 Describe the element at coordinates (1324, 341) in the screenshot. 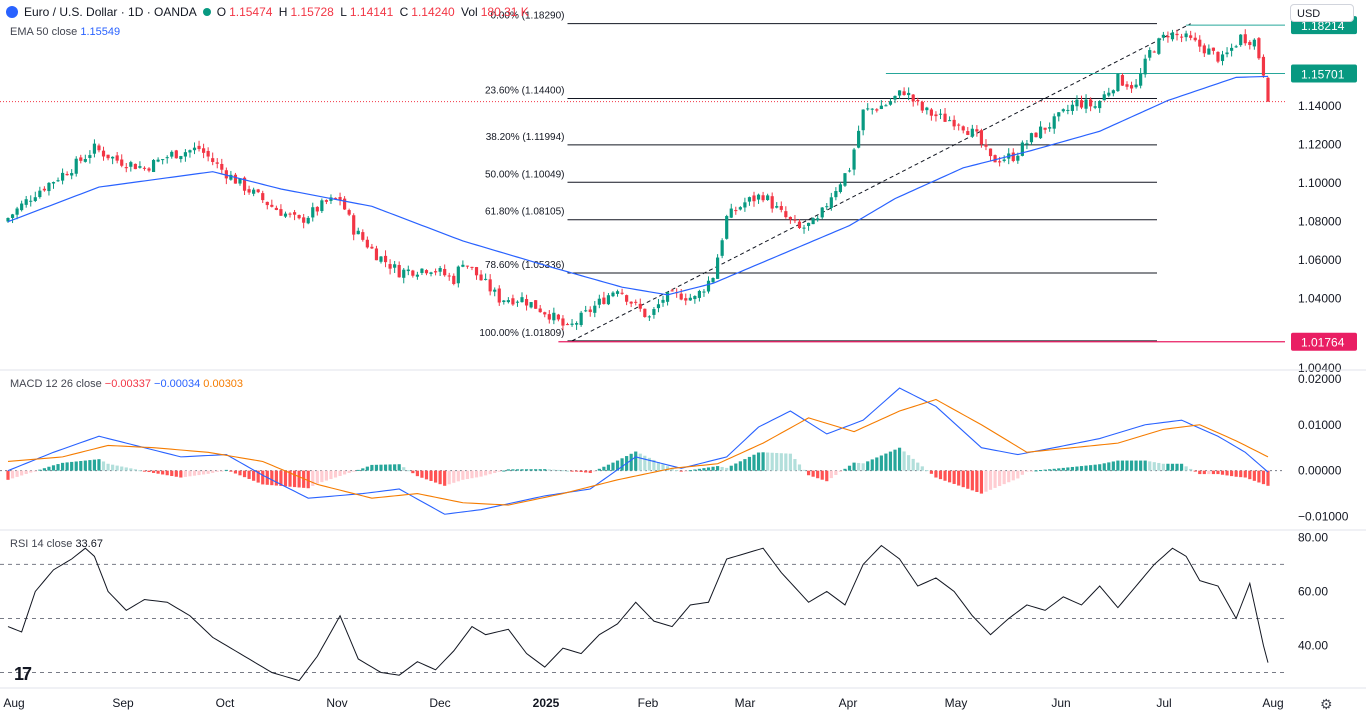

I see `price-tag-bg` at that location.